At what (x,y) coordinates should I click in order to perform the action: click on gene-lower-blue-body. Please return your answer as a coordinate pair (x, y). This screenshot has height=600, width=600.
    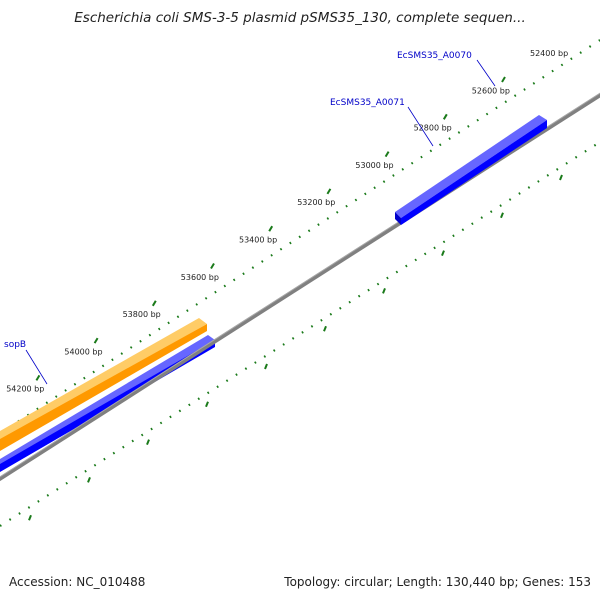
    Looking at the image, I should click on (107, 406).